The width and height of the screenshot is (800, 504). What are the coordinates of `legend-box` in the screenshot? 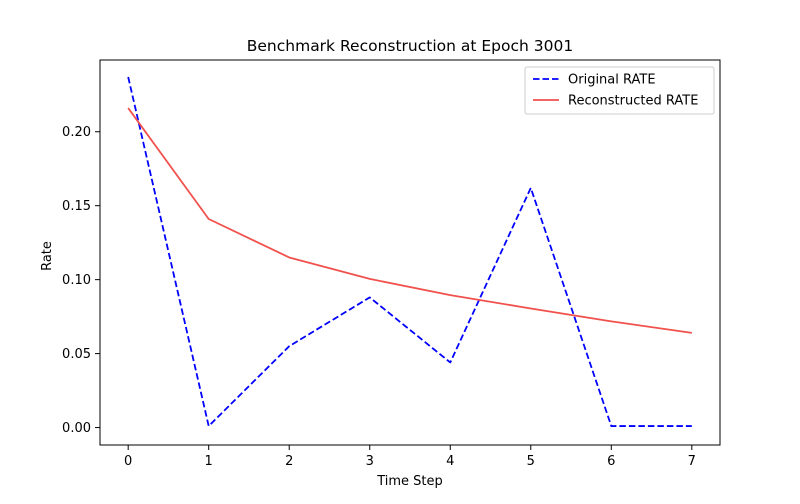 It's located at (619, 90).